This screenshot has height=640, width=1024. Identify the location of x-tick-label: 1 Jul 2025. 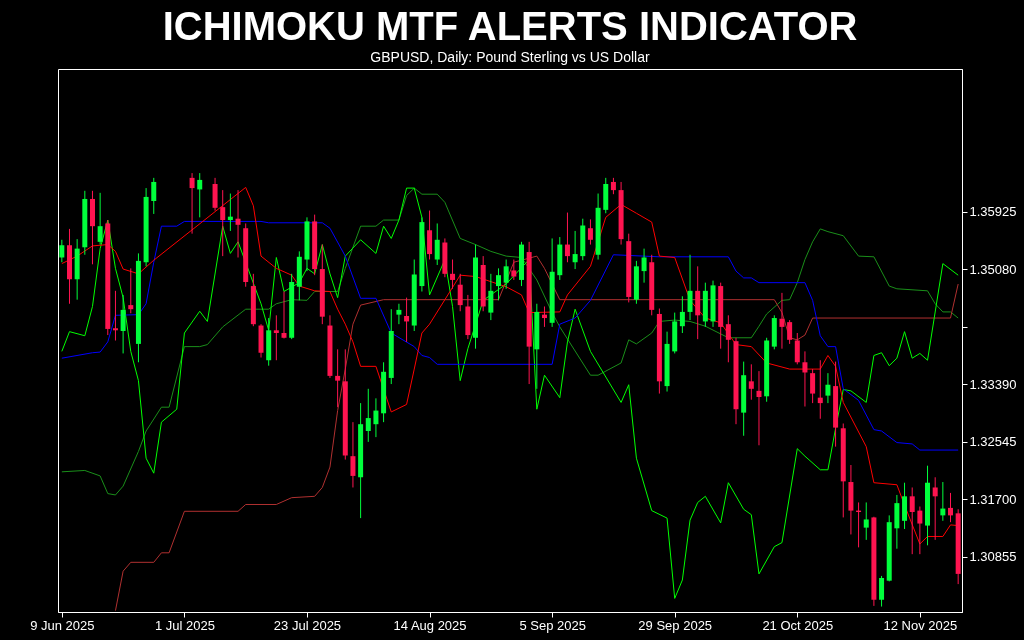
(184, 625).